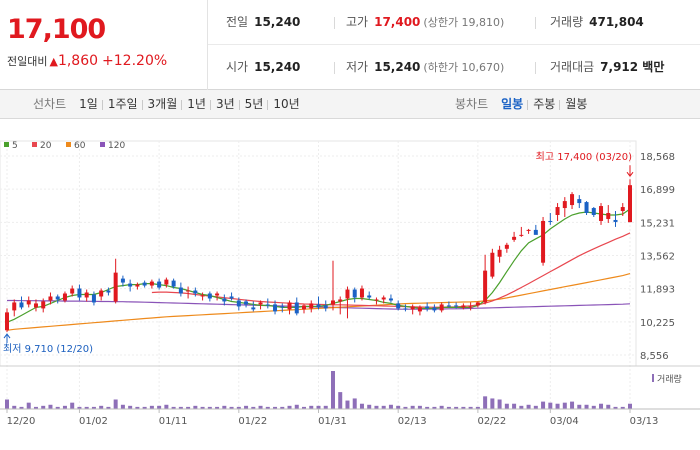 The image size is (700, 450). I want to click on high-annotation: 최고 17,400 (03/20), so click(584, 157).